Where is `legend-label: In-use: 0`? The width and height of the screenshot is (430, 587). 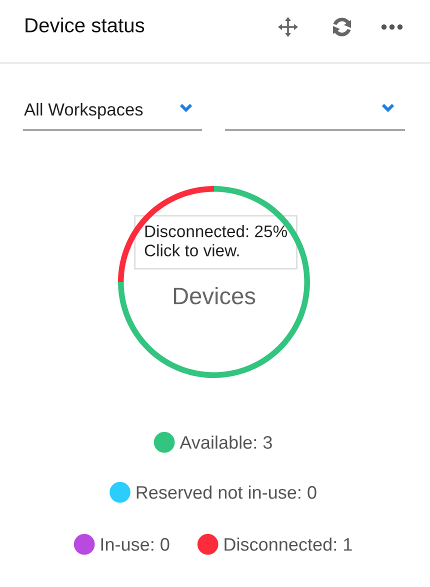 legend-label: In-use: 0 is located at coordinates (135, 544).